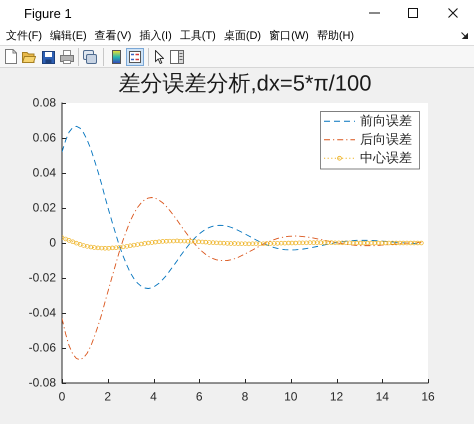  What do you see at coordinates (335, 36) in the screenshot?
I see `text: 帮助(H)` at bounding box center [335, 36].